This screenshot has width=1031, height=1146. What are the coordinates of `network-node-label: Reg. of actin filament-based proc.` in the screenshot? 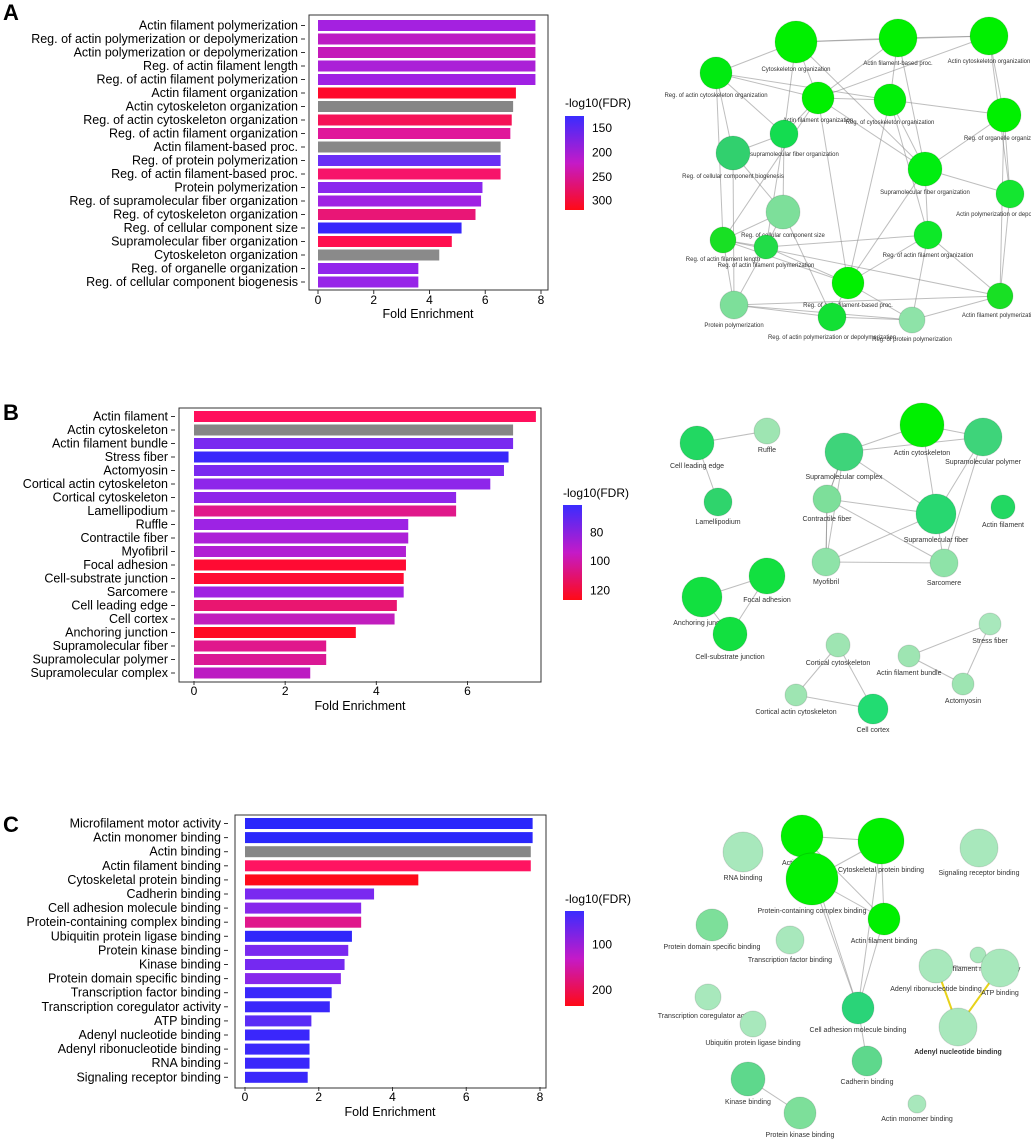 It's located at (848, 306).